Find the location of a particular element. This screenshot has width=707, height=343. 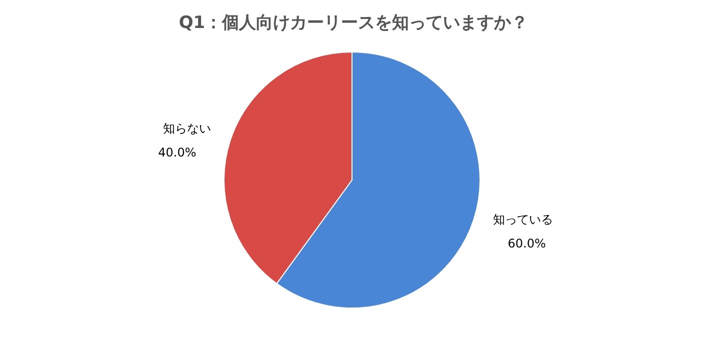

slice-label: 知らない is located at coordinates (187, 128).